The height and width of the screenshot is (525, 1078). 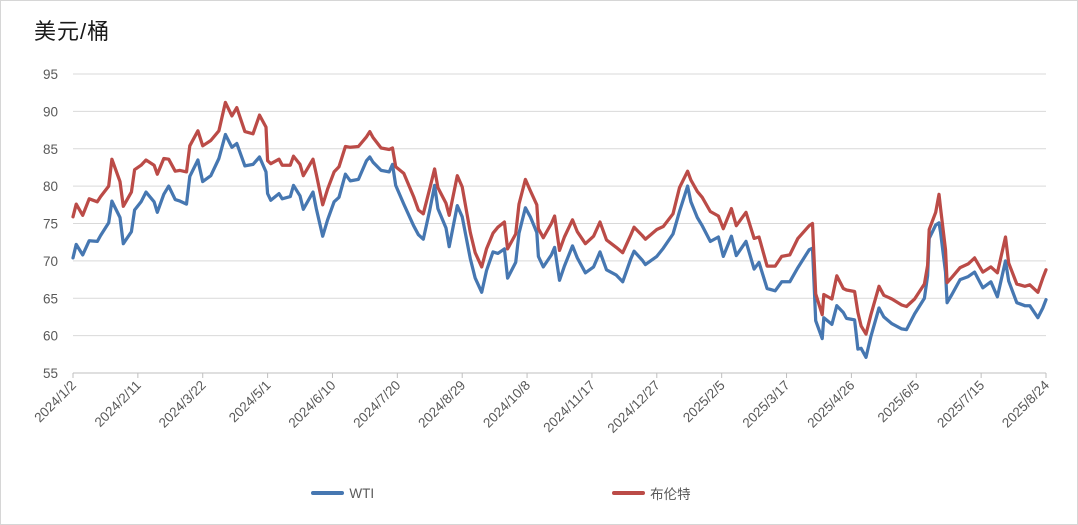 What do you see at coordinates (766, 404) in the screenshot?
I see `x-axis-tick-label: 2025/3/17` at bounding box center [766, 404].